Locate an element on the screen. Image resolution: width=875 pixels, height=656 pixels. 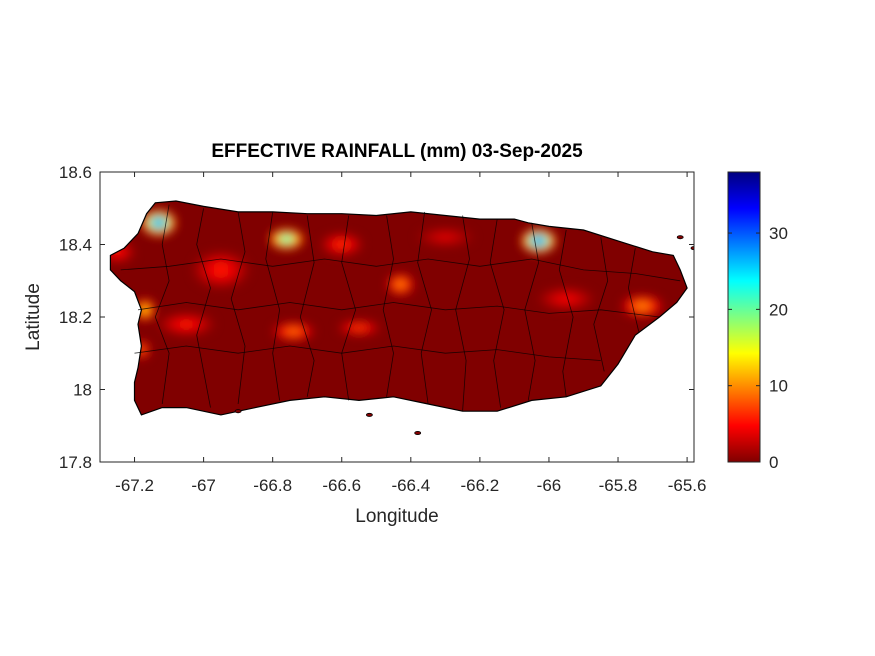
x-tick-label: -66 is located at coordinates (549, 485).